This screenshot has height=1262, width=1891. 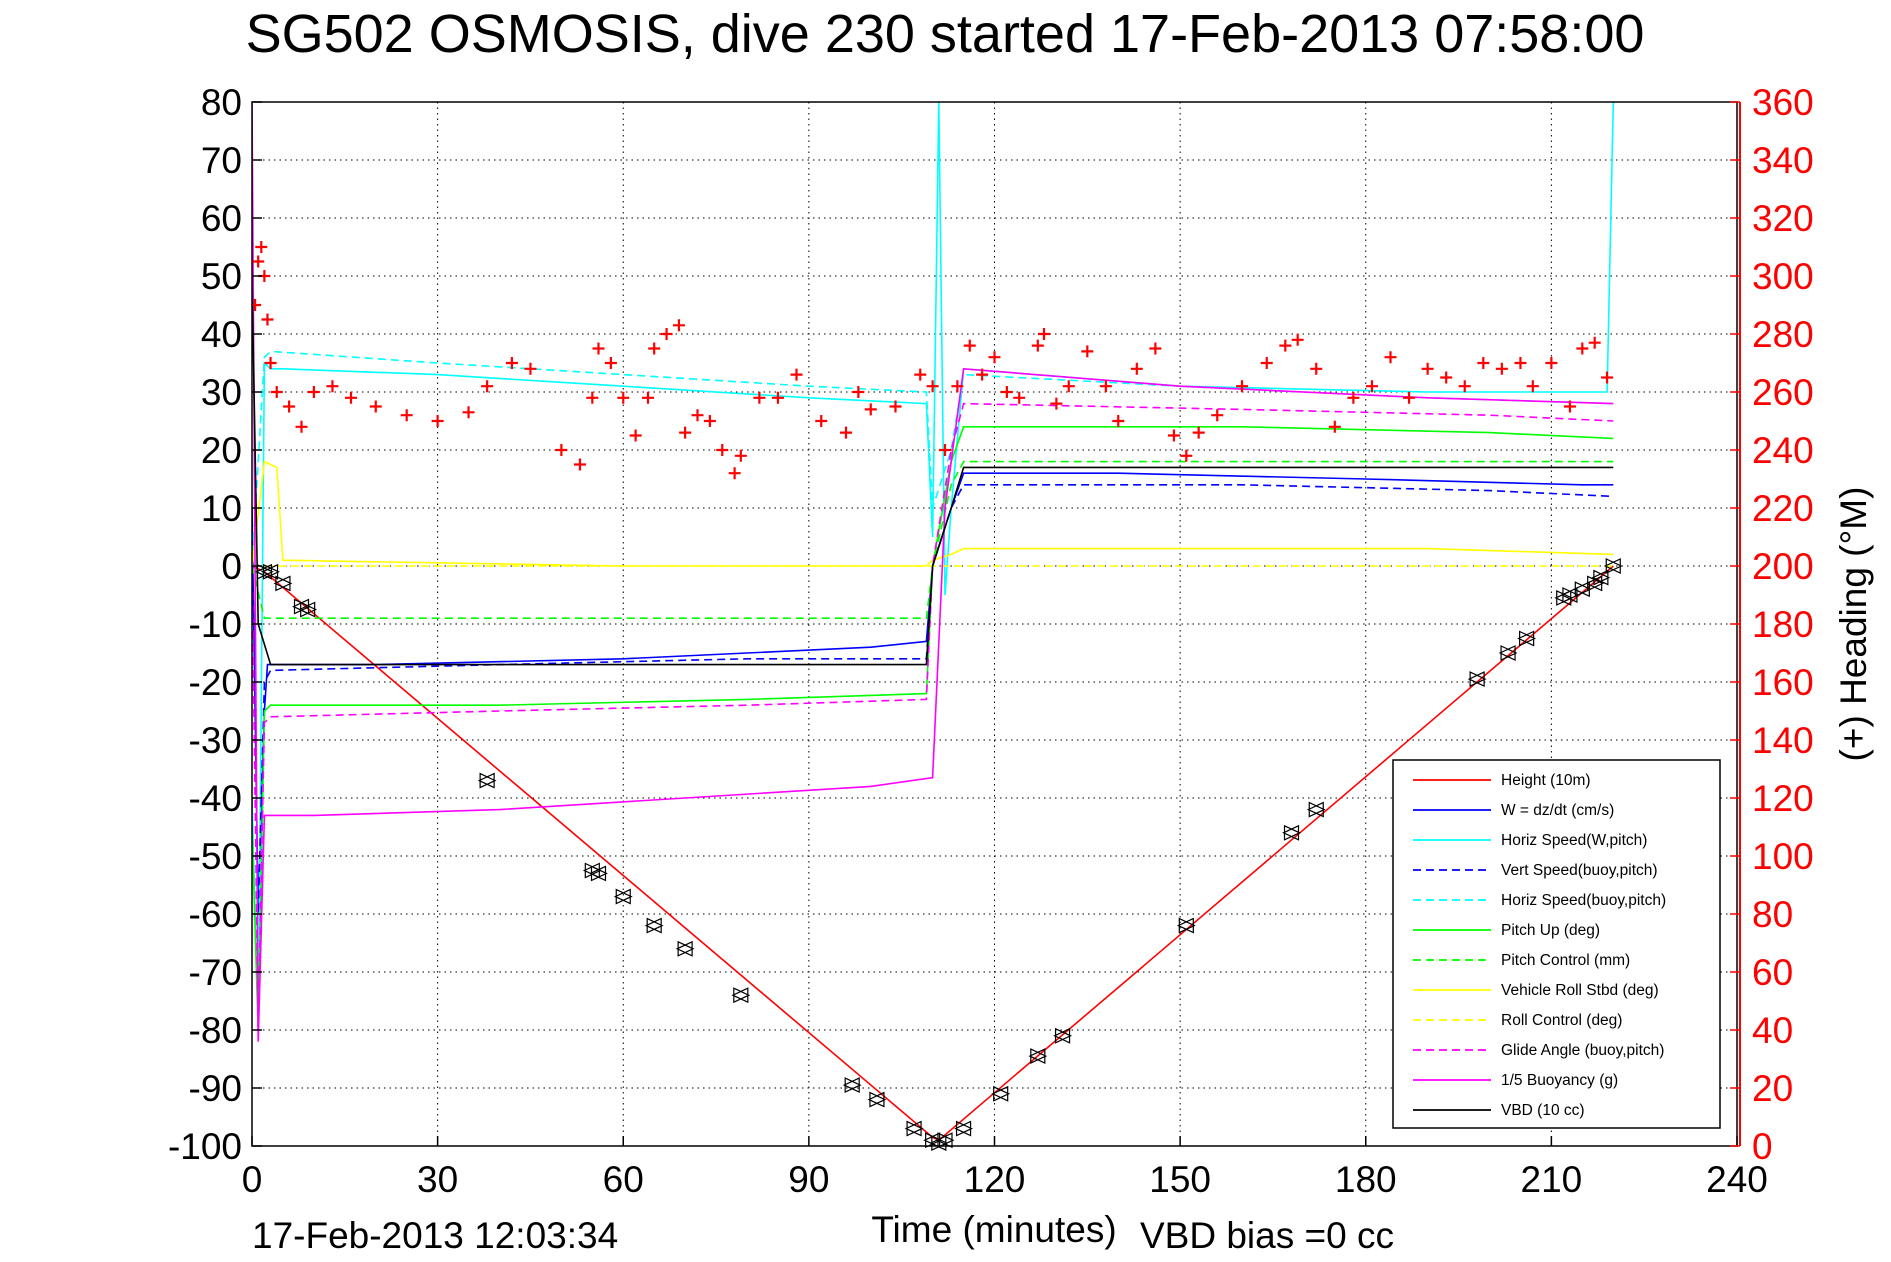 What do you see at coordinates (1783, 392) in the screenshot?
I see `y-right-tick-label: 260` at bounding box center [1783, 392].